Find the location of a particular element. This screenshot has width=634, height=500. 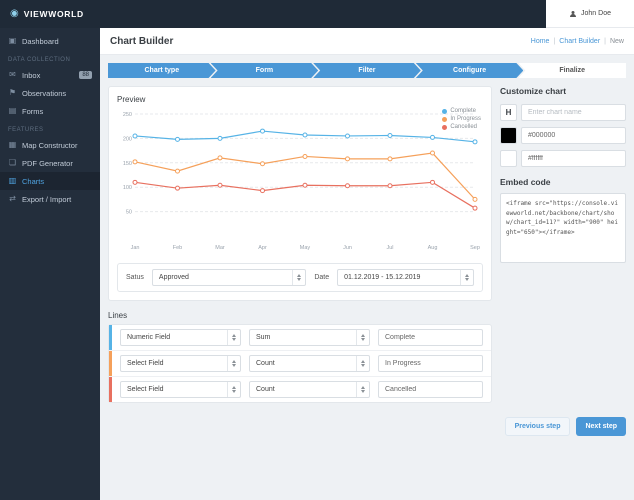

sidebar-item-label: Dashboard is located at coordinates (40, 41).